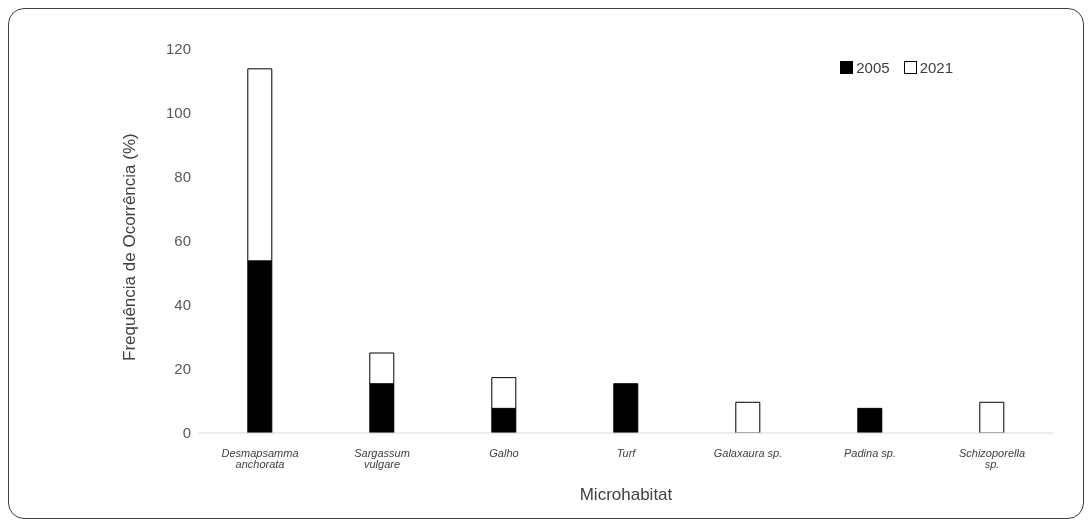  Describe the element at coordinates (182, 177) in the screenshot. I see `y-tick-label: 80` at that location.